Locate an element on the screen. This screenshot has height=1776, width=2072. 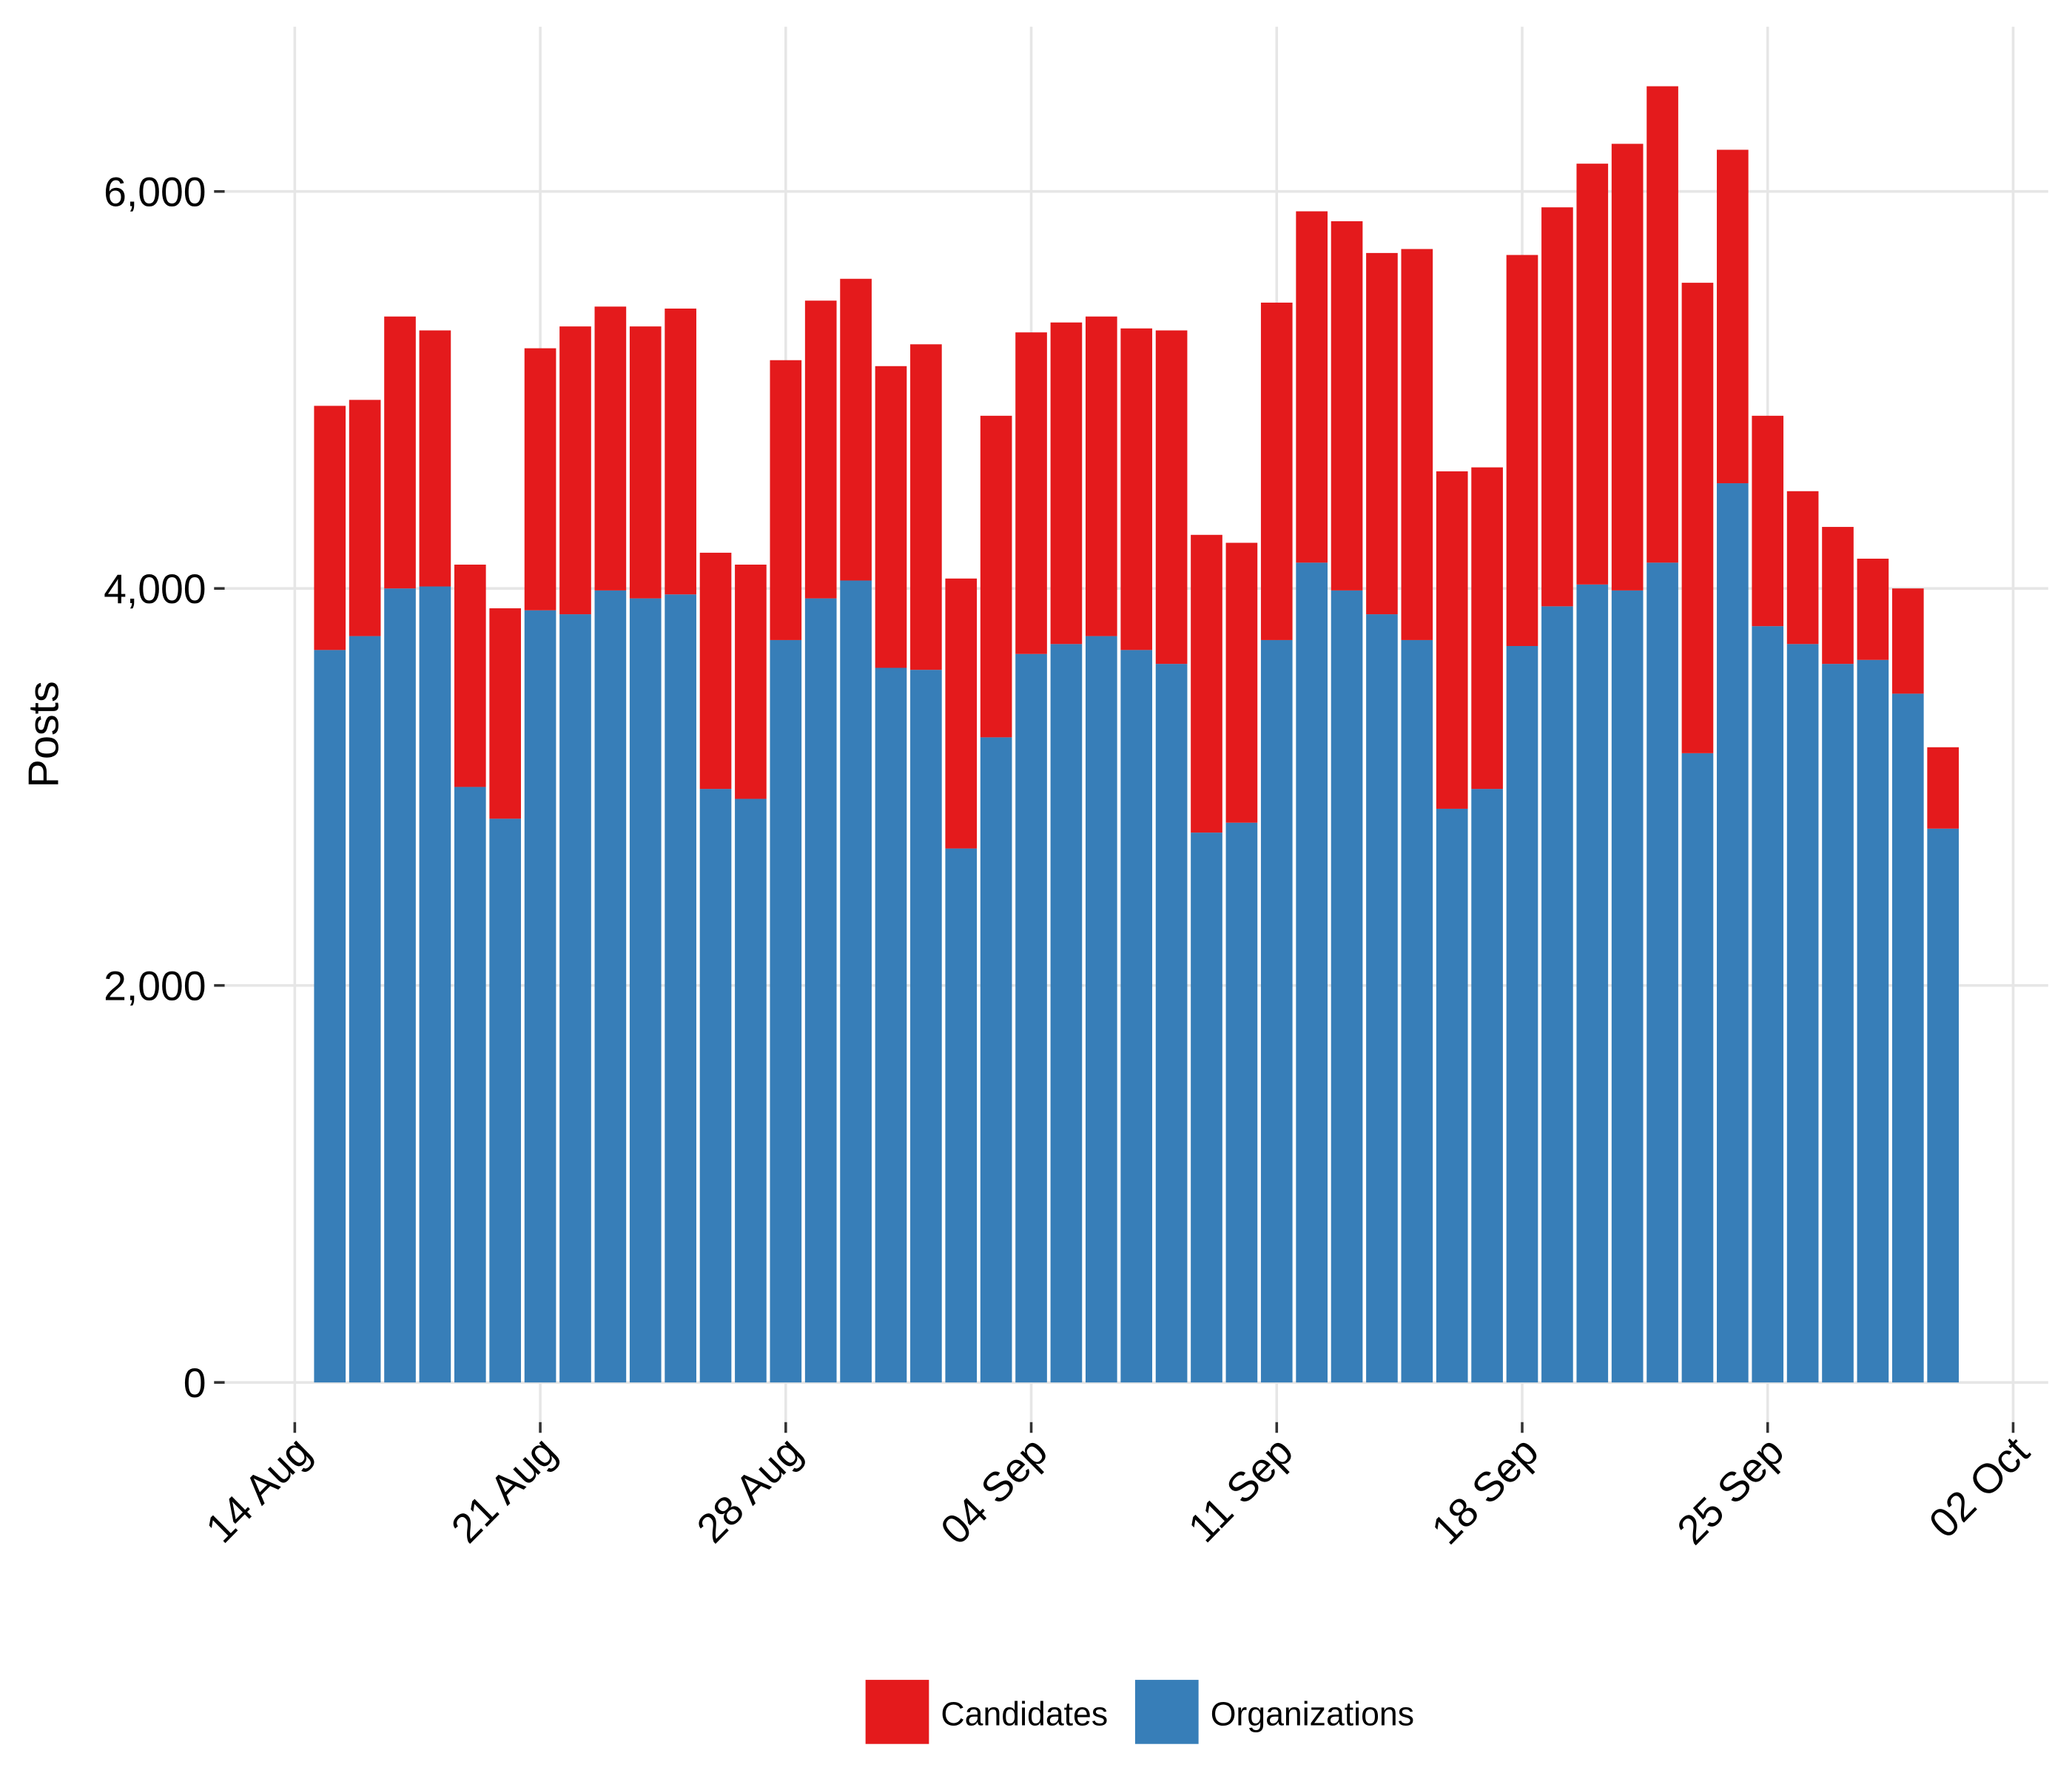
x-tick-label: 14 Aug is located at coordinates (258, 1490).